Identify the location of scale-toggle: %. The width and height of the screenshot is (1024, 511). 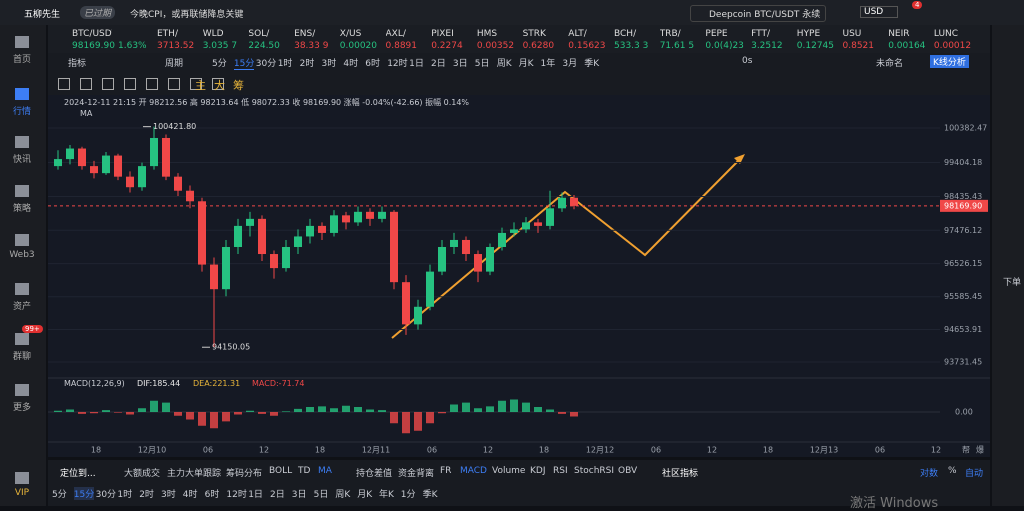
(952, 471).